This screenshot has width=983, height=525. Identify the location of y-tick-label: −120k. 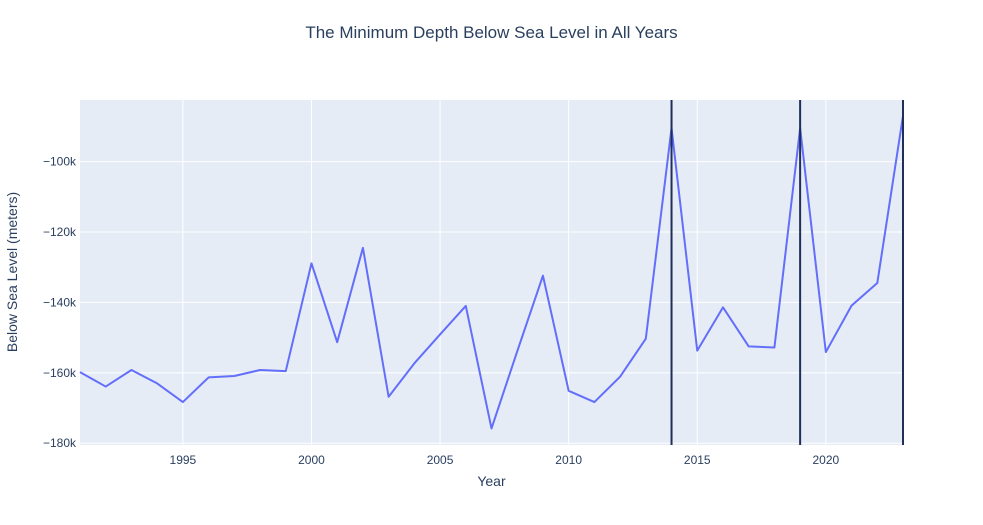
(60, 232).